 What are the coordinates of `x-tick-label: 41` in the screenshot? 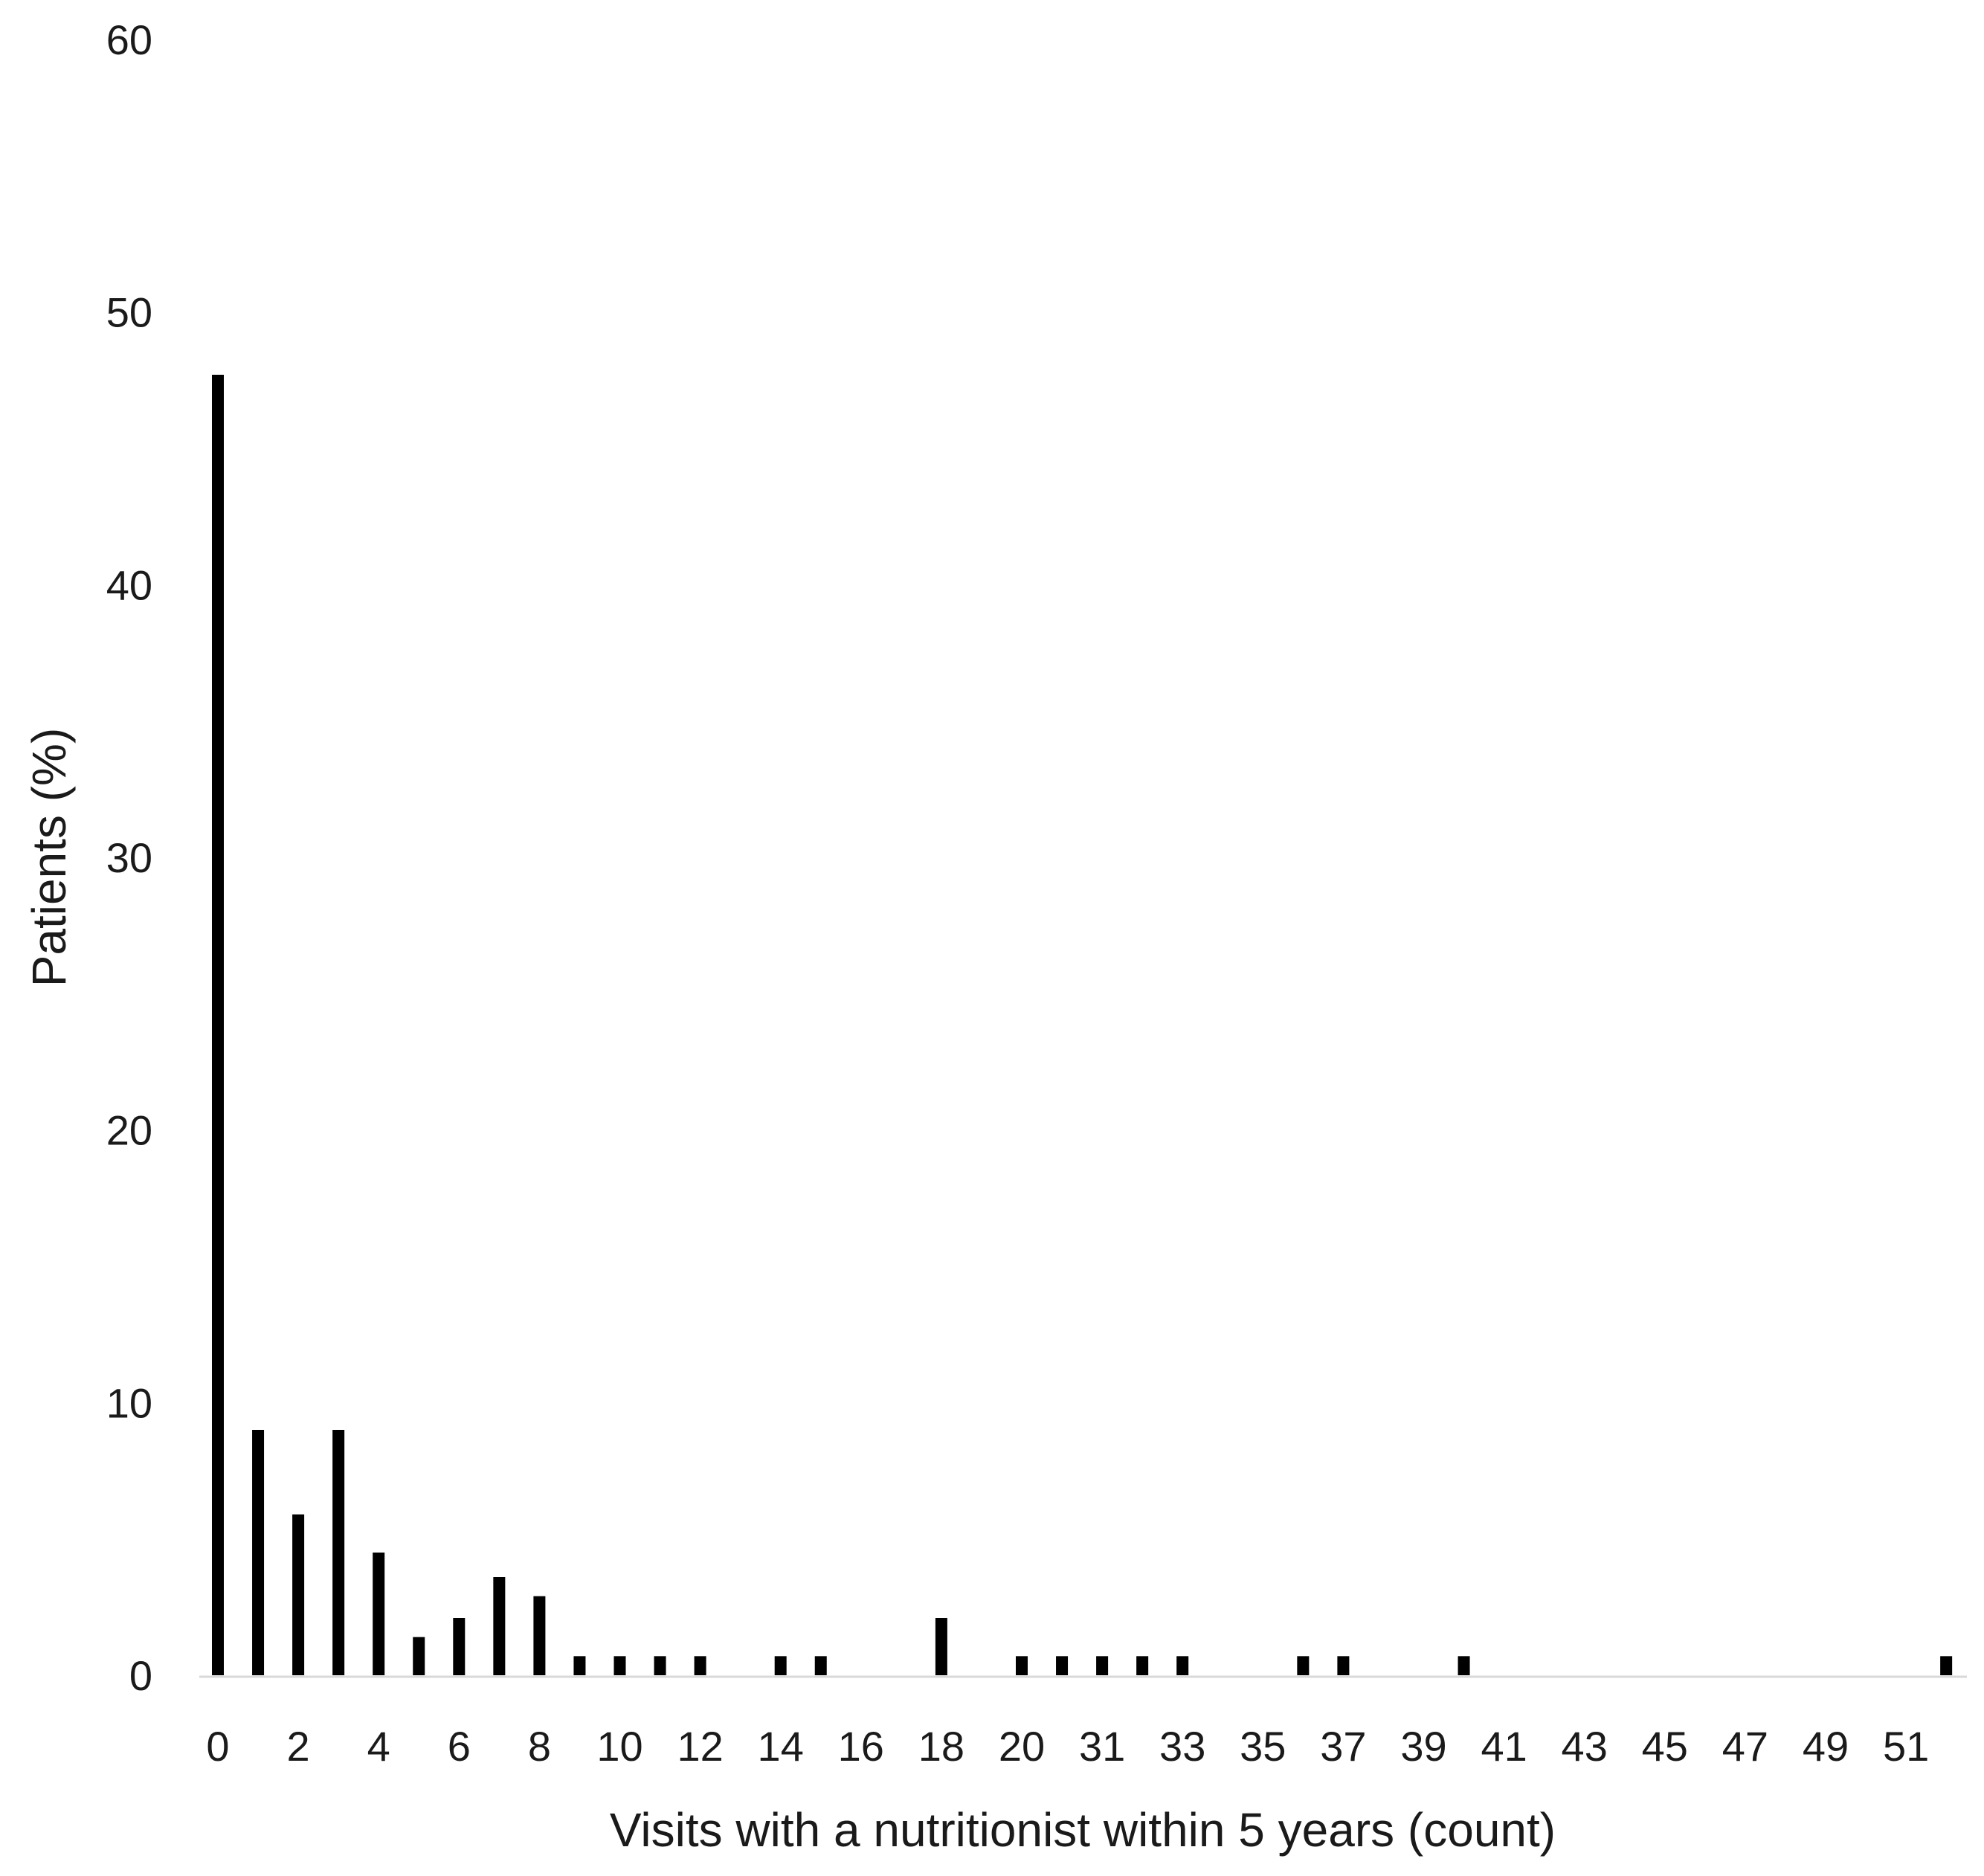 It's located at (1504, 1746).